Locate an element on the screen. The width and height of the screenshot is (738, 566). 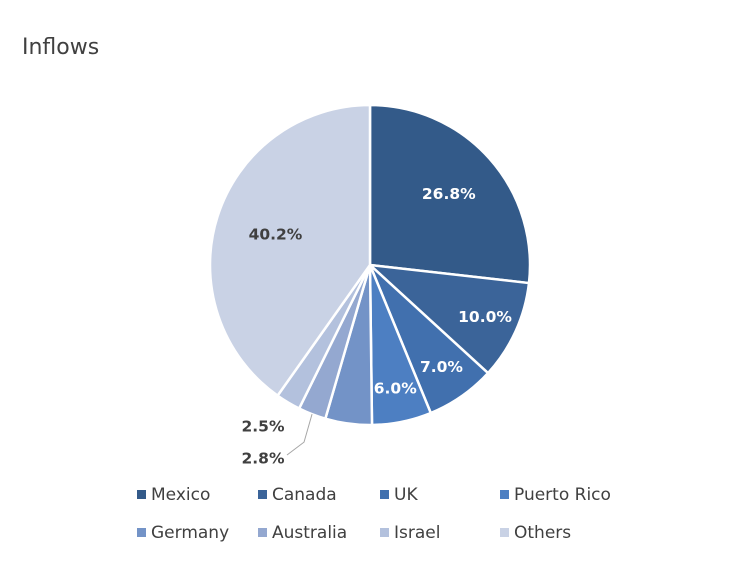
legend-label-puerto-rico: Puerto Rico is located at coordinates (562, 495).